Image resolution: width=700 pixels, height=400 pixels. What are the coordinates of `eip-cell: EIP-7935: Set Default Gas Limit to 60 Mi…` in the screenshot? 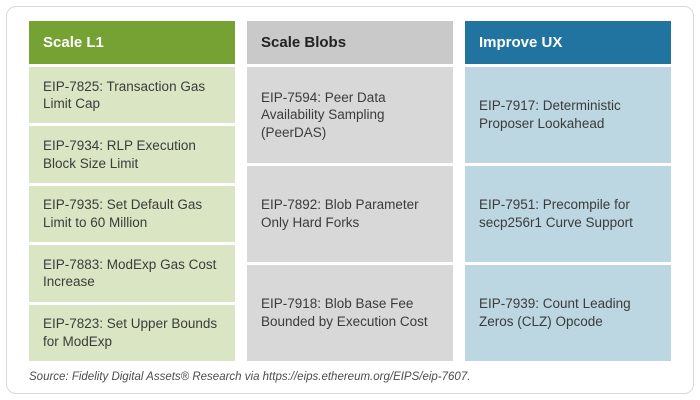 It's located at (132, 214).